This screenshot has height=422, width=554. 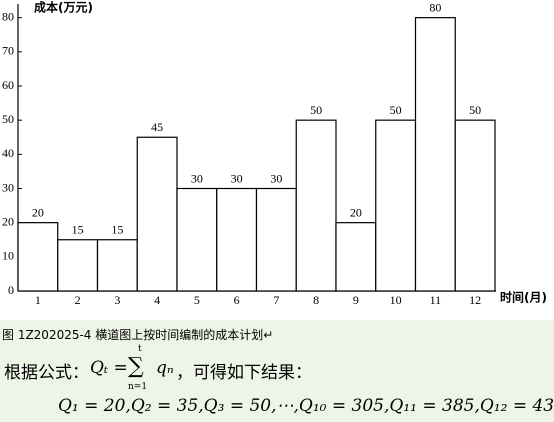 I want to click on x-tick-label: 2, so click(x=78, y=300).